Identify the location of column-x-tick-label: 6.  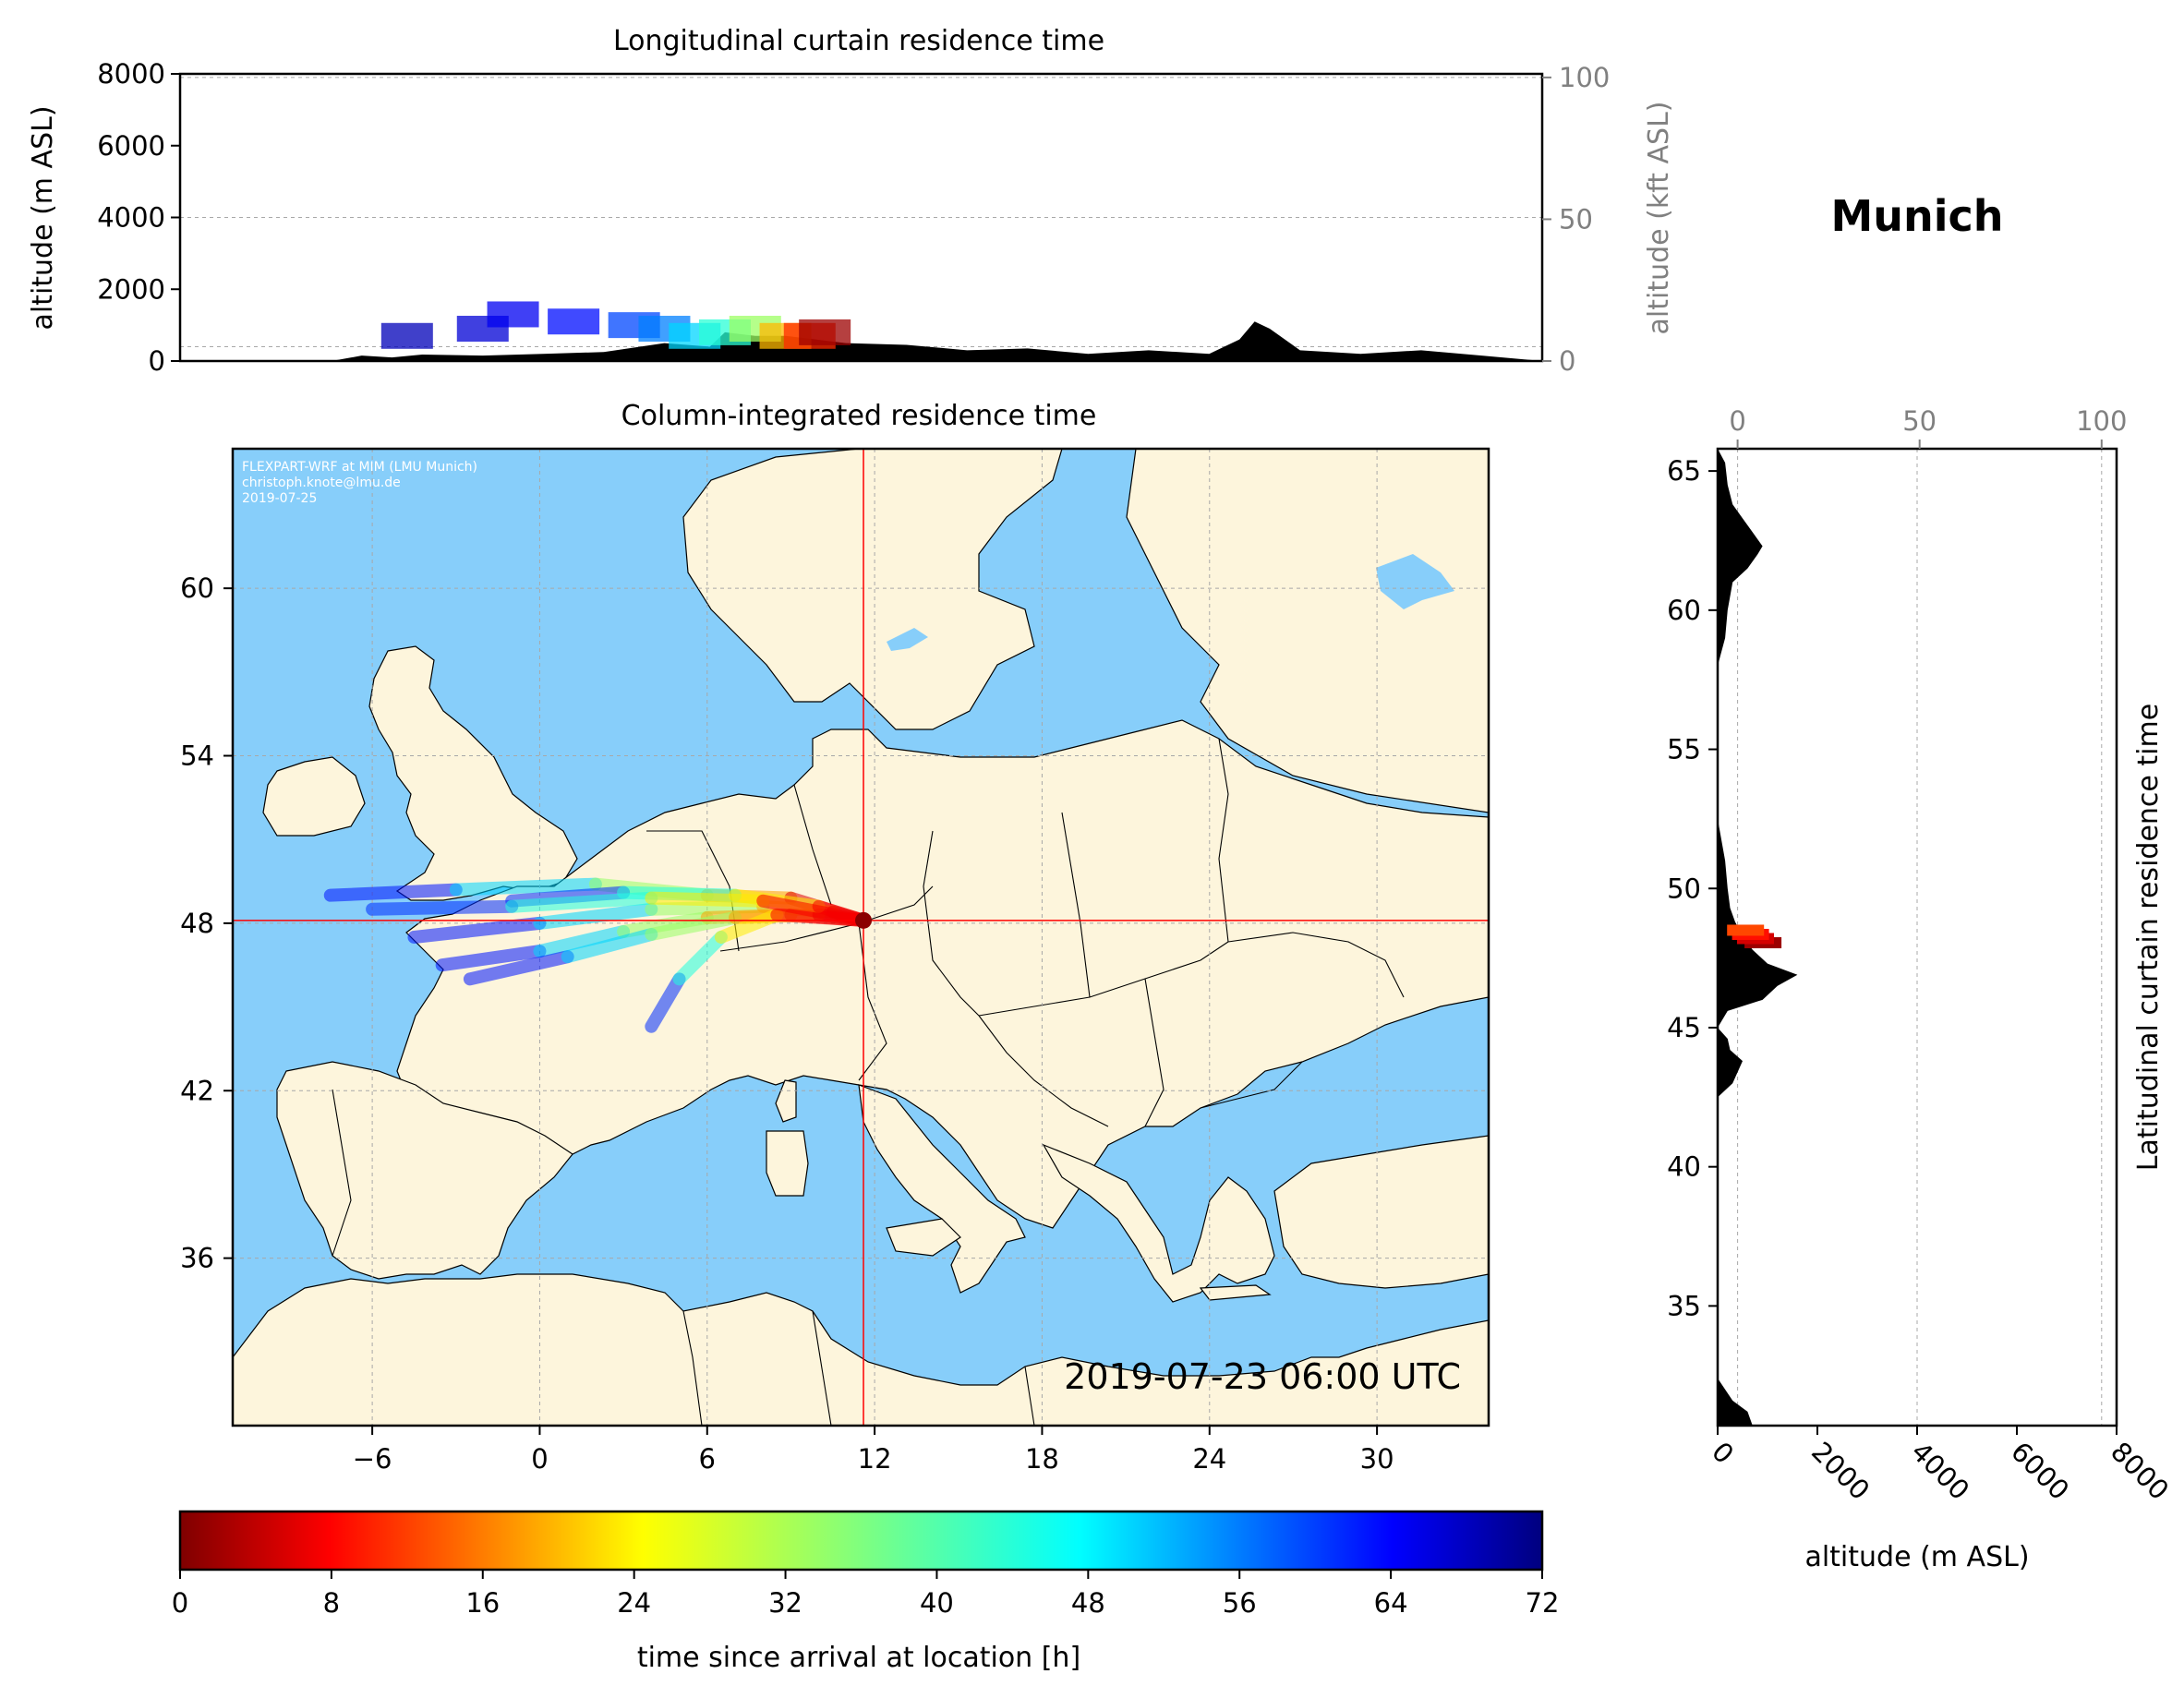
(707, 1459).